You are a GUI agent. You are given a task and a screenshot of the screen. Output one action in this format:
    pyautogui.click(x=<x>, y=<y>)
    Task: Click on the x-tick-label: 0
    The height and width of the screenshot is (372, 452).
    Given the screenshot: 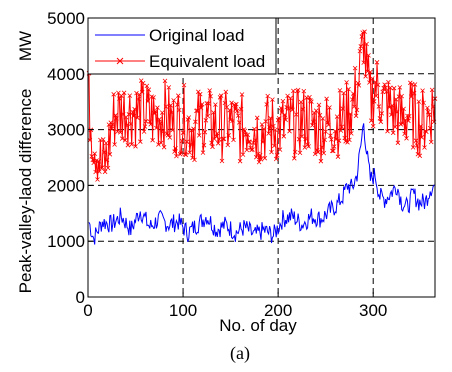 What is the action you would take?
    pyautogui.click(x=87, y=310)
    